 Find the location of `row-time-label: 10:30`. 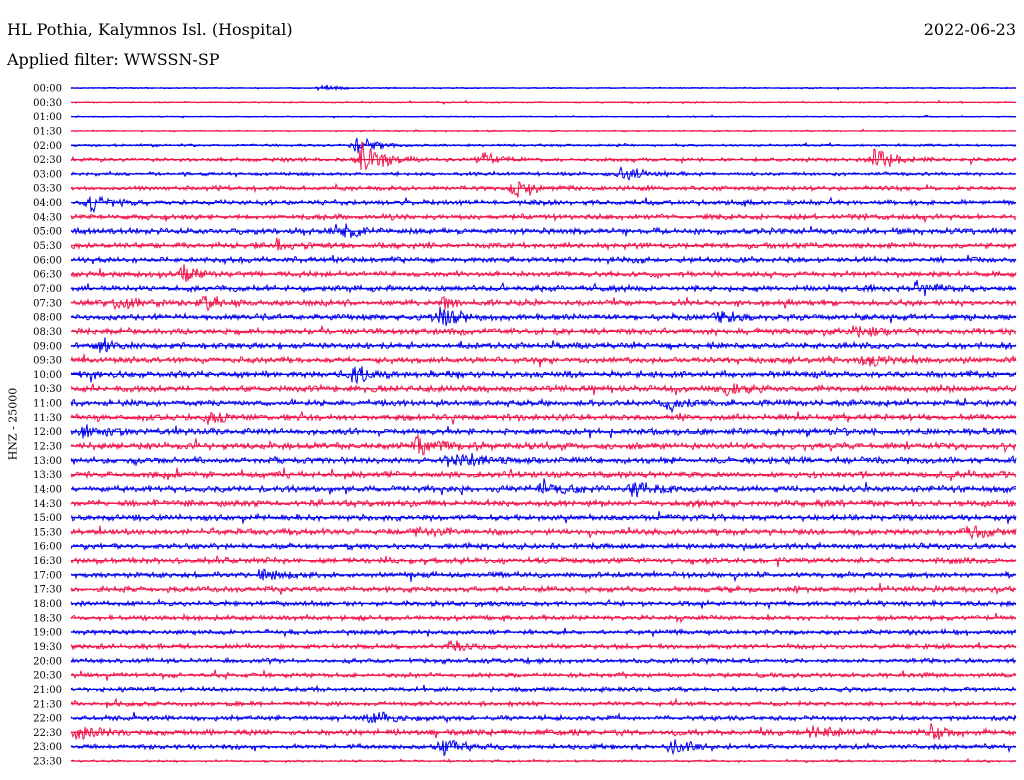

row-time-label: 10:30 is located at coordinates (47, 389).